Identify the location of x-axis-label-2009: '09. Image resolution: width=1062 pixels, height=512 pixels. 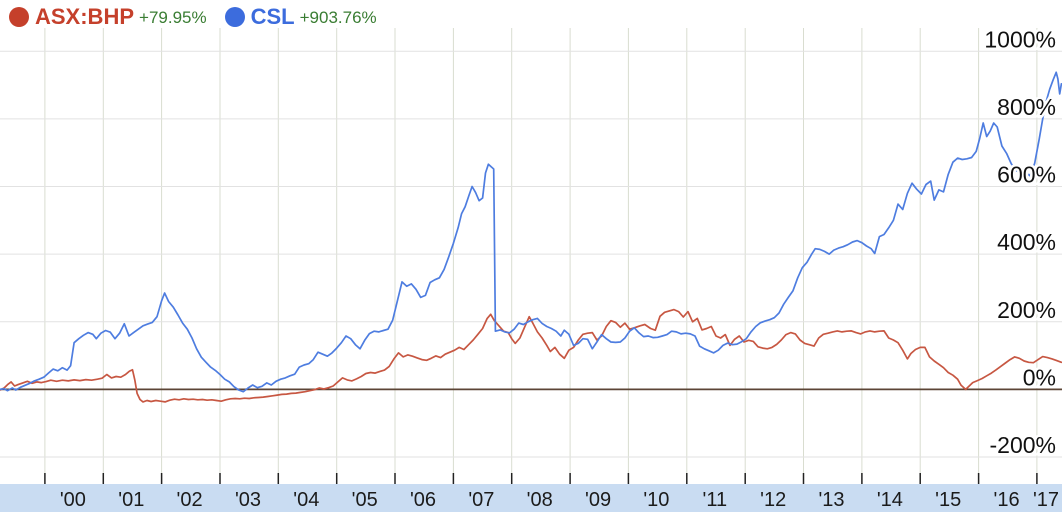
(598, 500).